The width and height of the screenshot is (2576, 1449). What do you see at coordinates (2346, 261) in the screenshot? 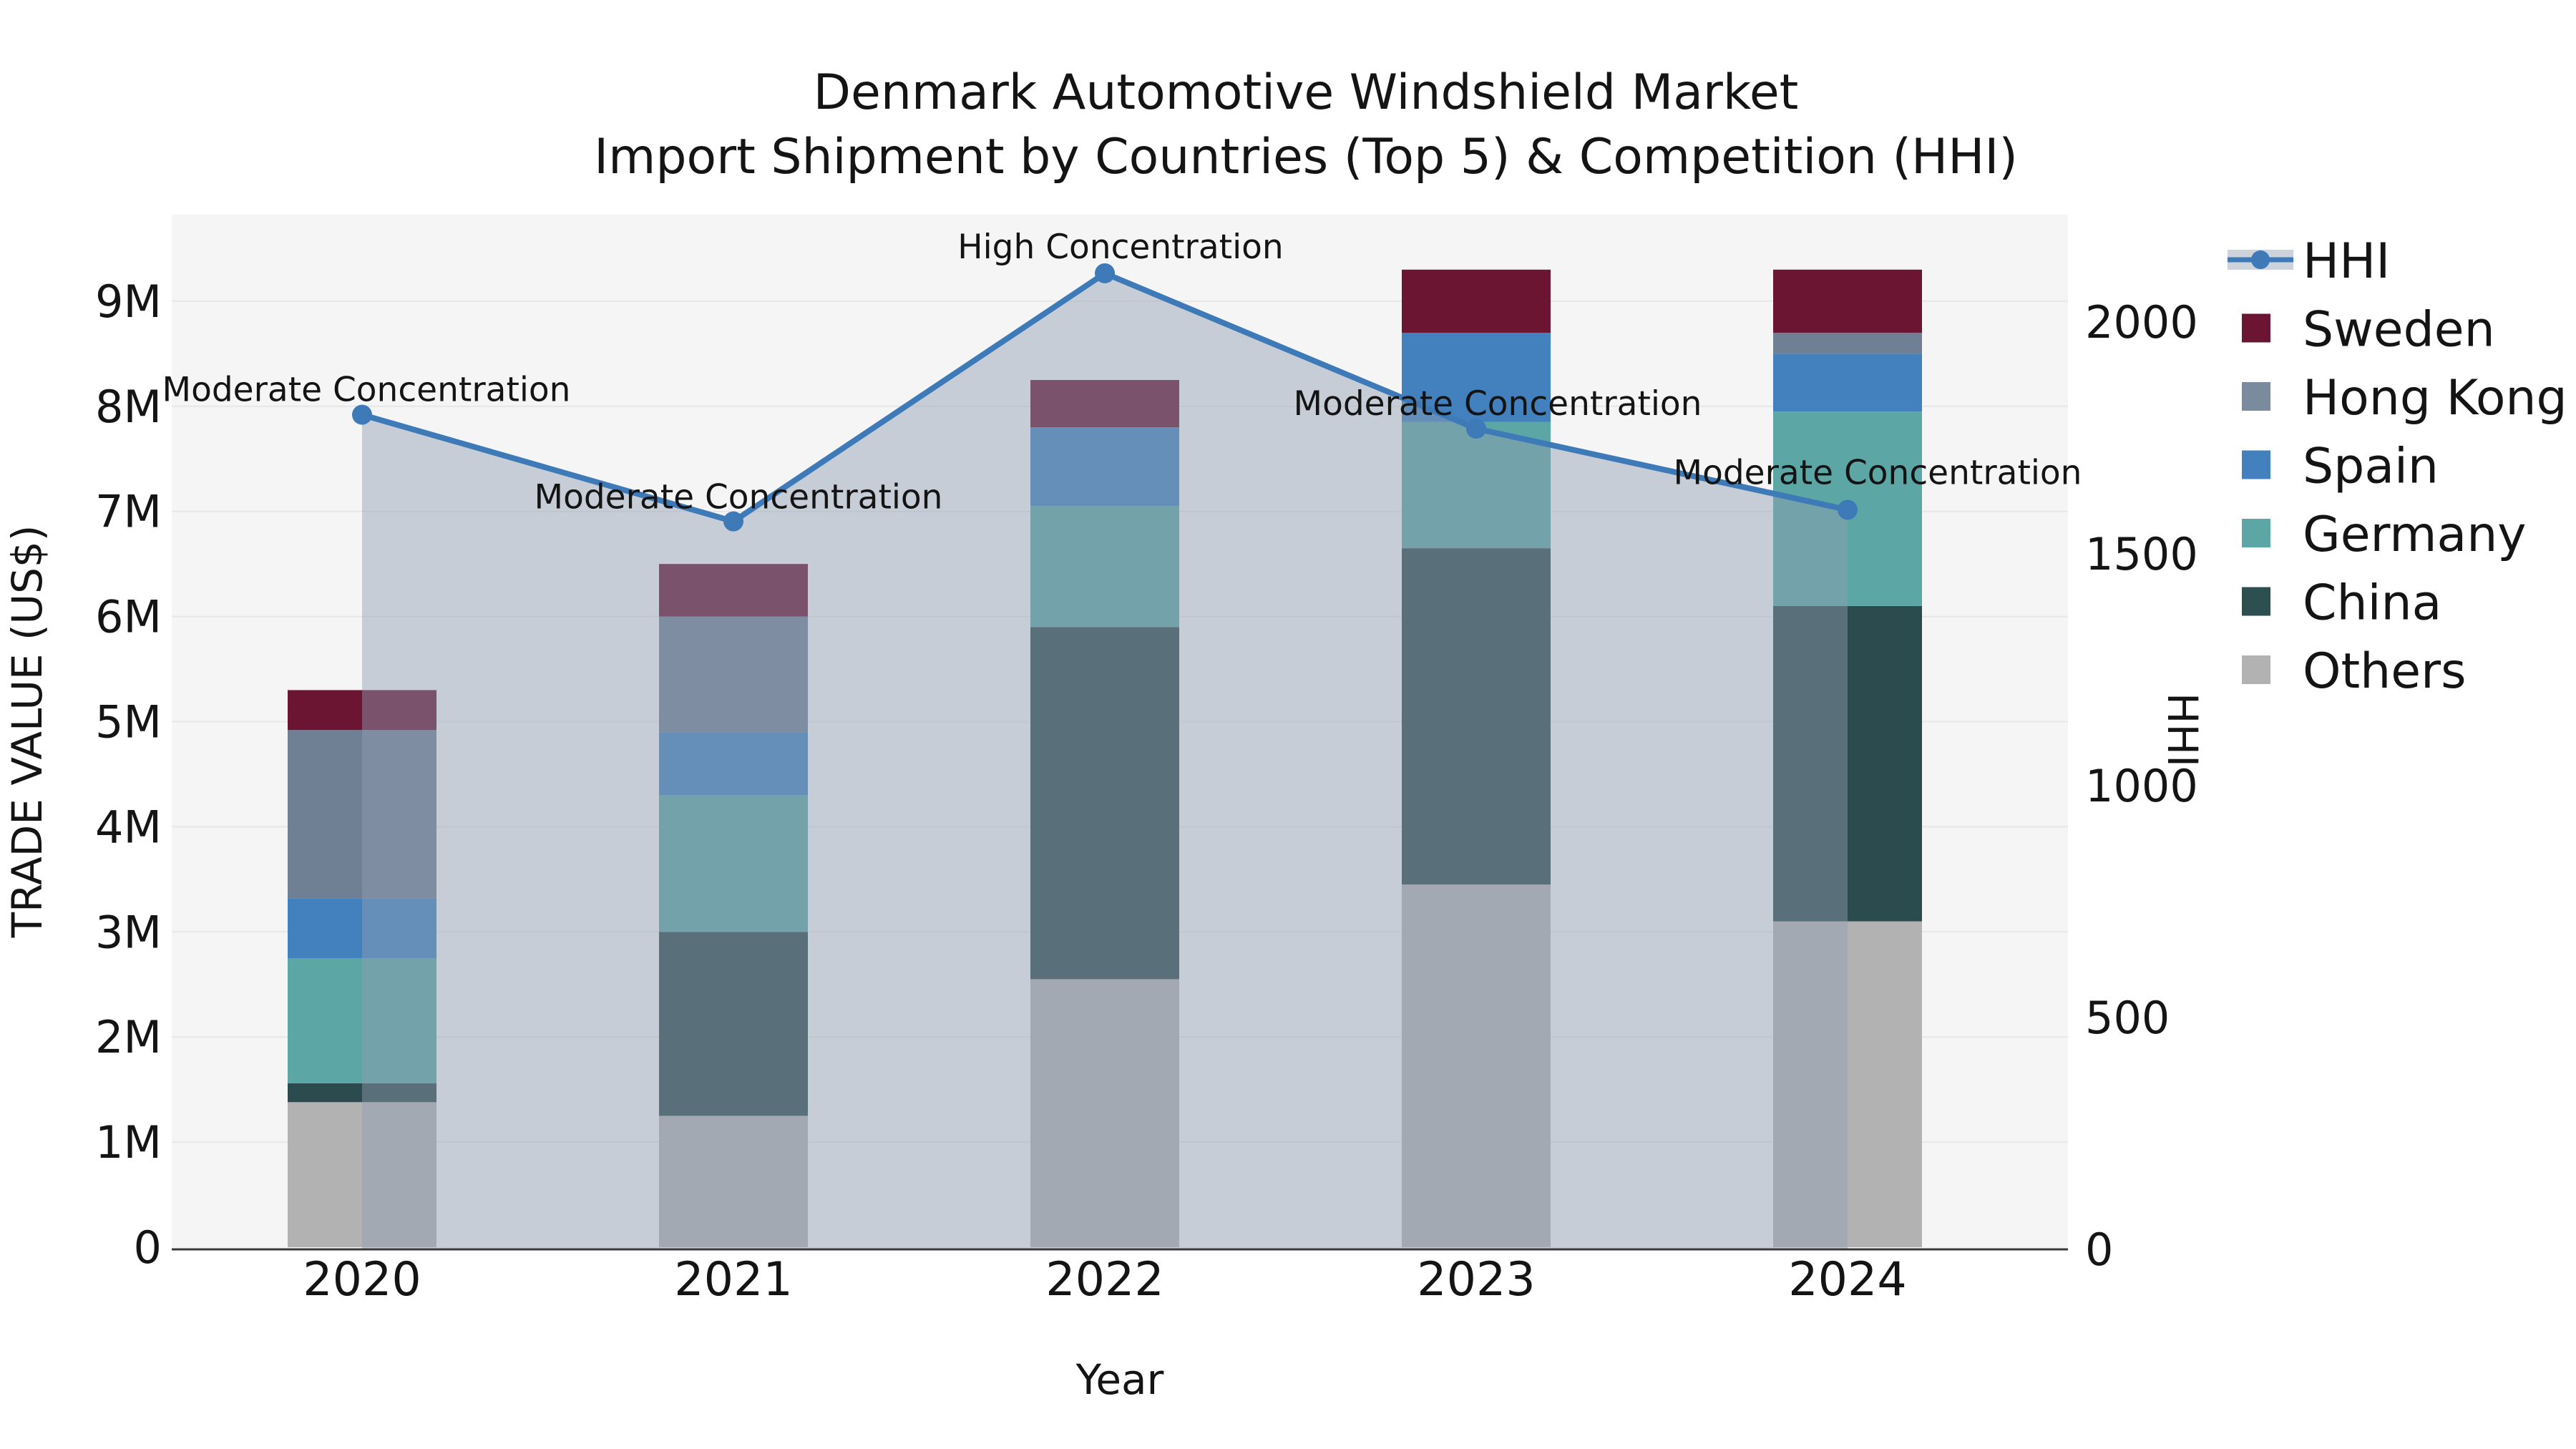
I see `legend-label: HHI` at bounding box center [2346, 261].